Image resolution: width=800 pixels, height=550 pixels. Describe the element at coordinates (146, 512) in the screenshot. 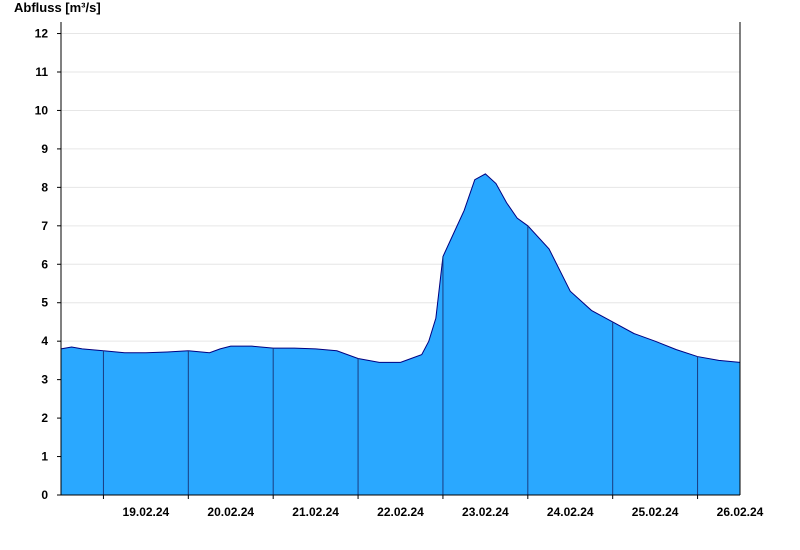

I see `x-tick-label: 19.02.24` at that location.